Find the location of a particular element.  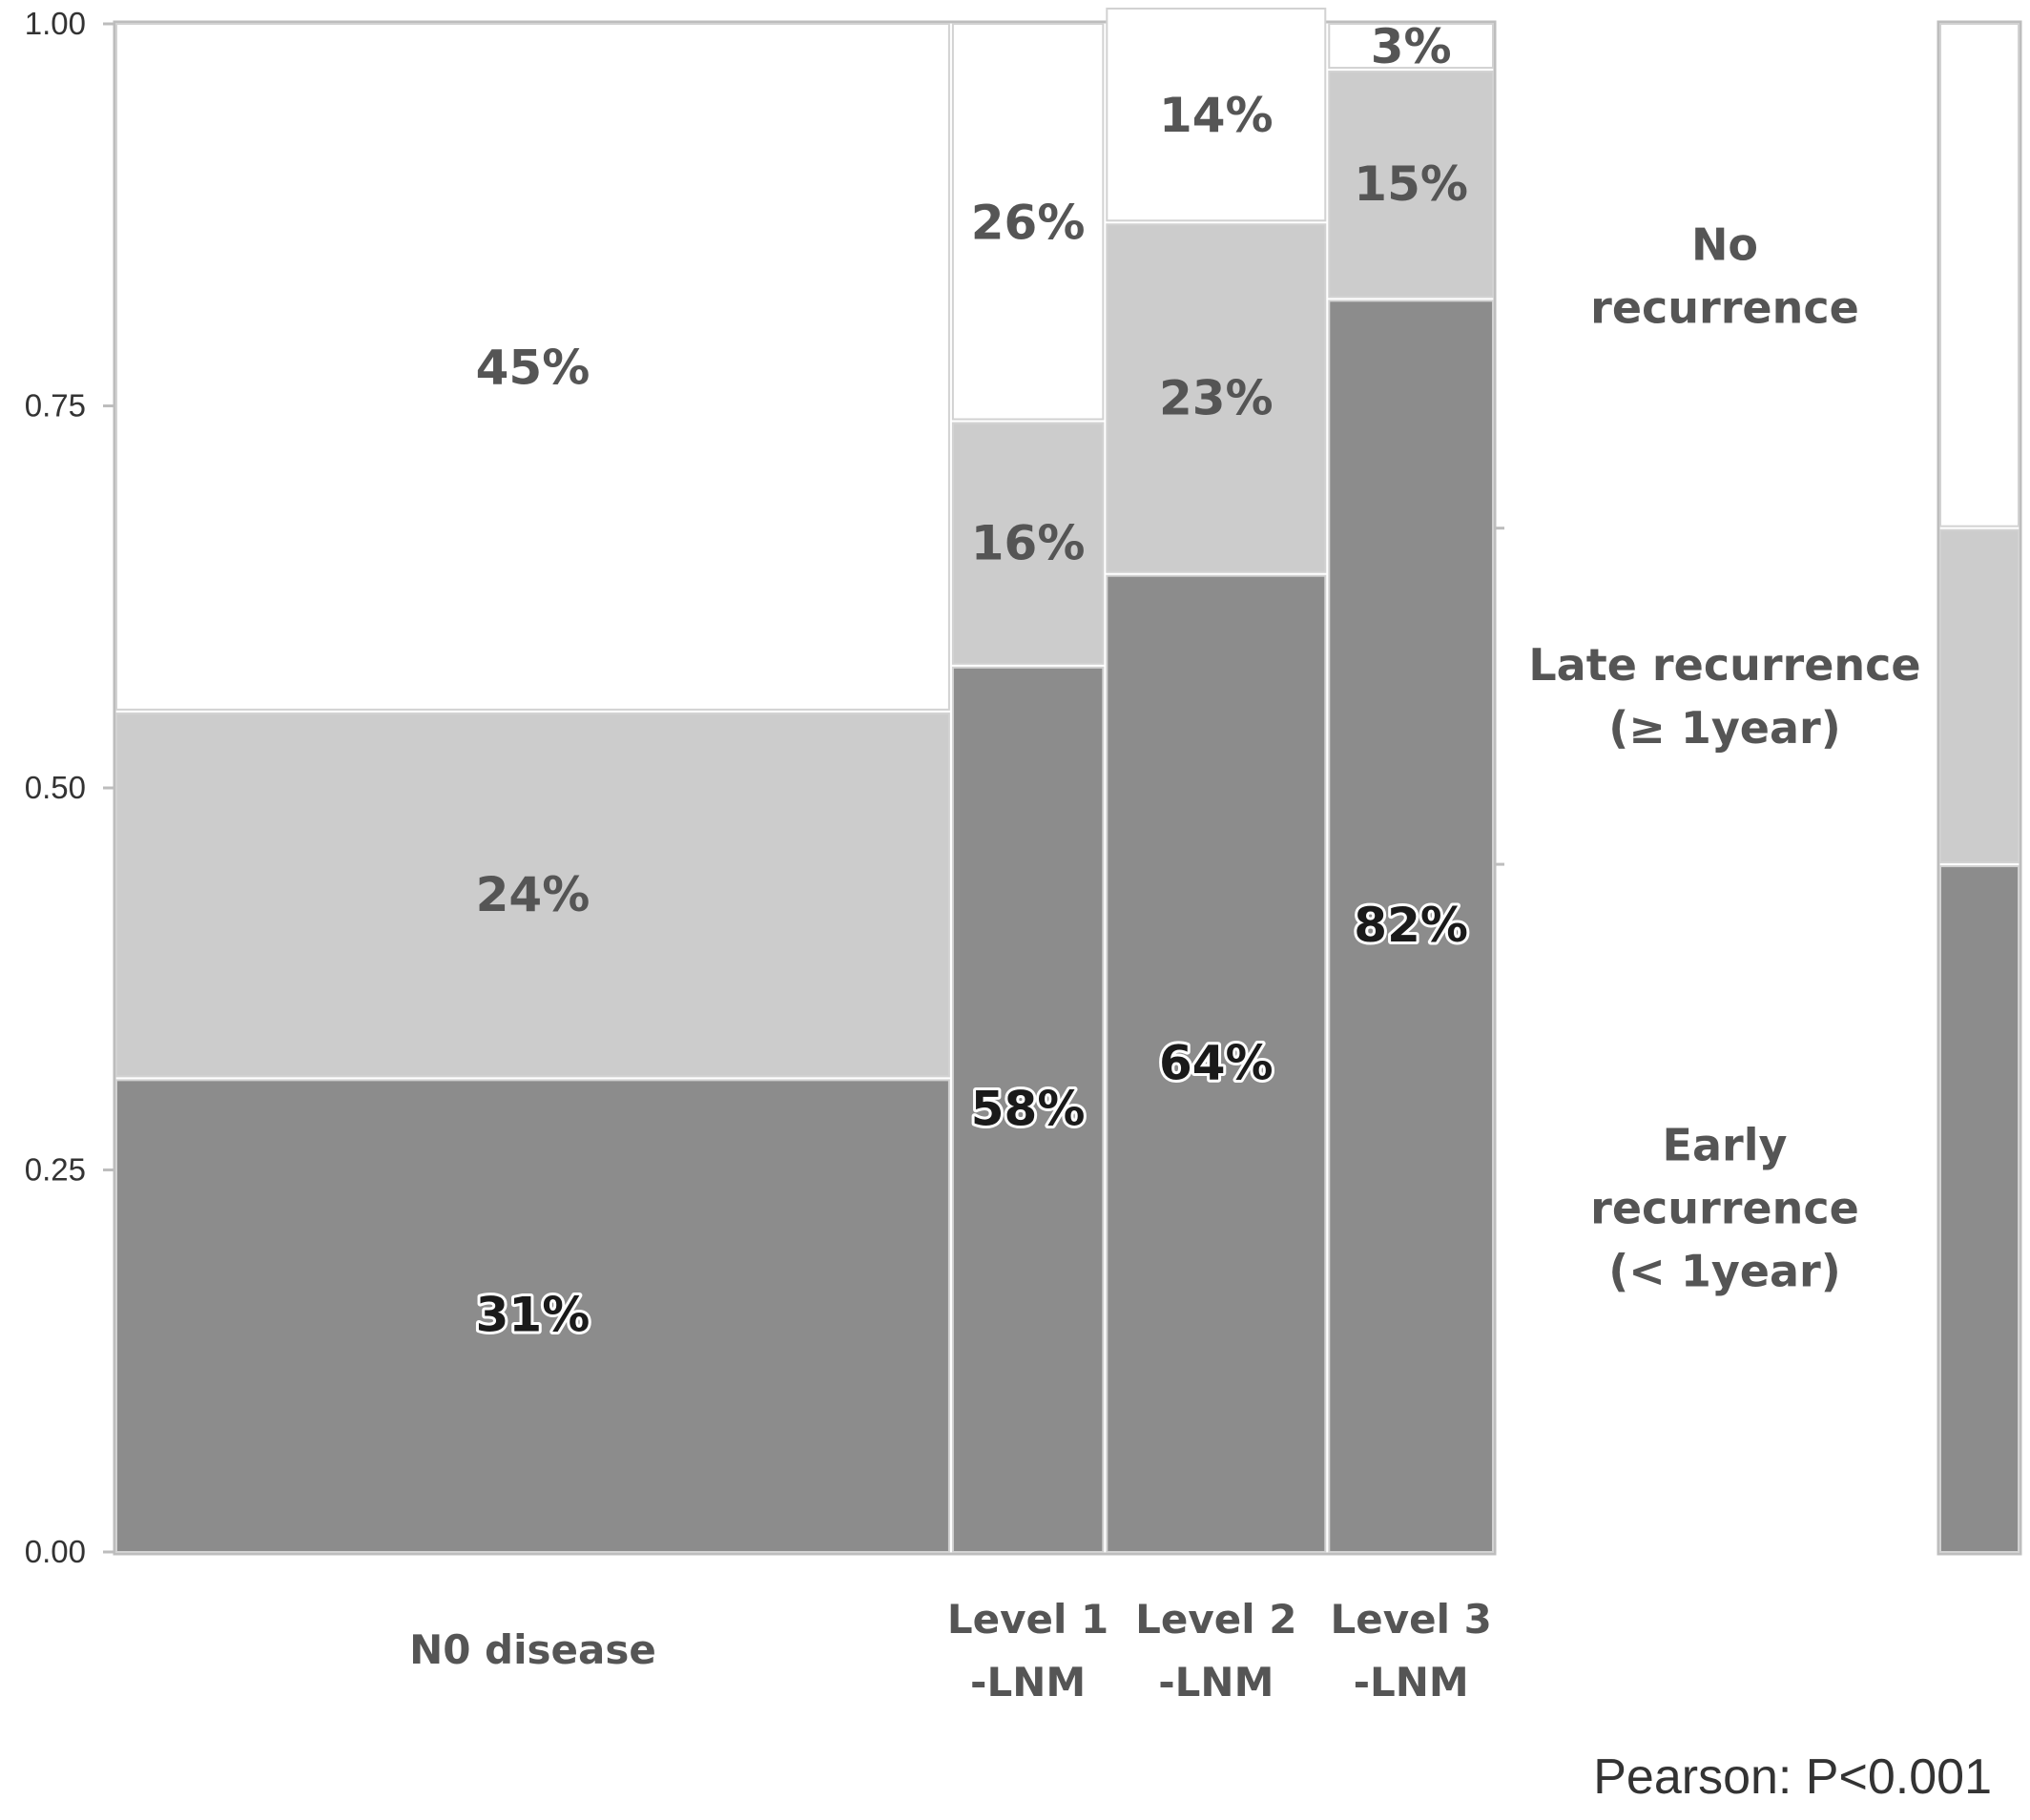

legend-label: Late recurrence is located at coordinates (1724, 665).